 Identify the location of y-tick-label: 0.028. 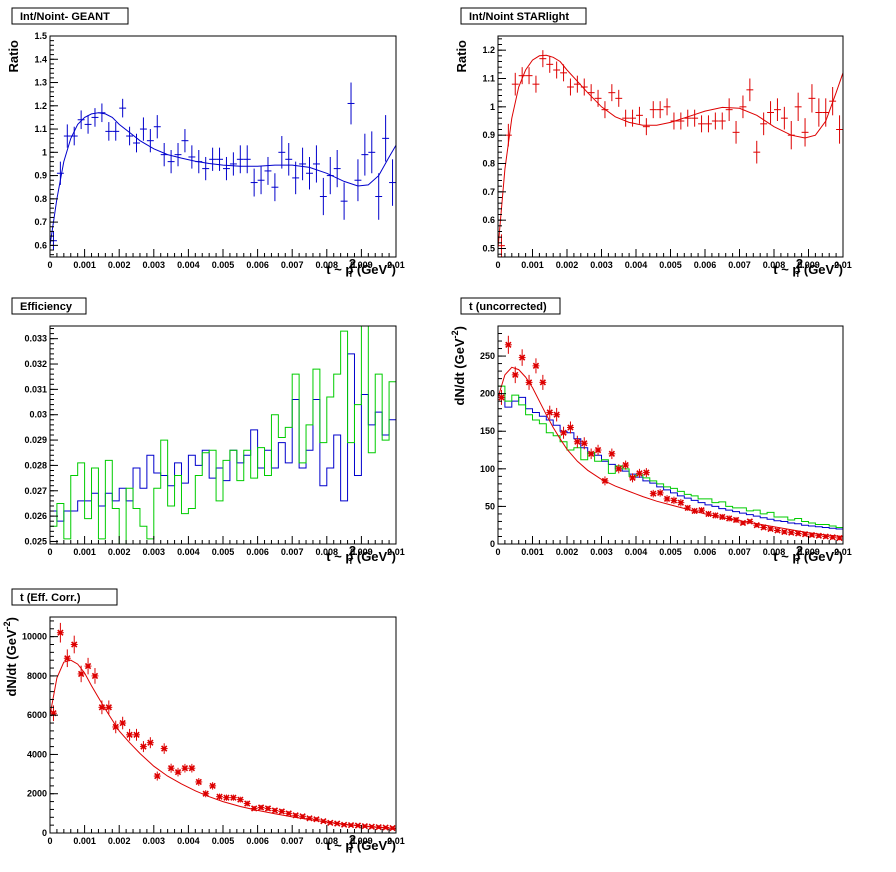
(35, 465).